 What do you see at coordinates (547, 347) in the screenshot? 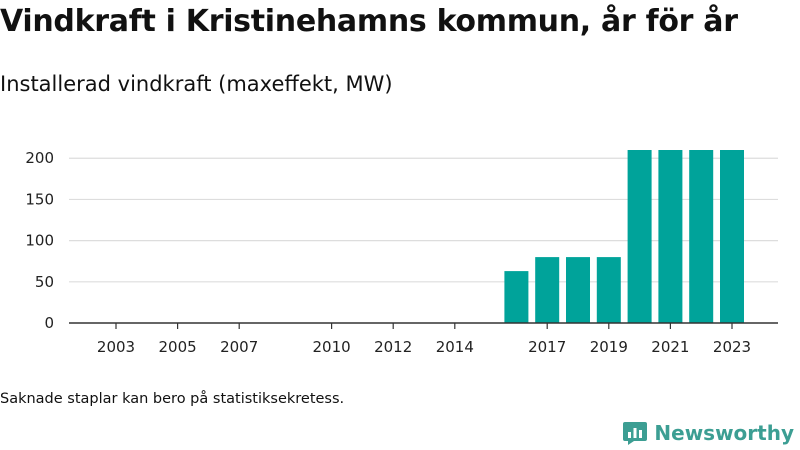
I see `x-tick-label: 2017` at bounding box center [547, 347].